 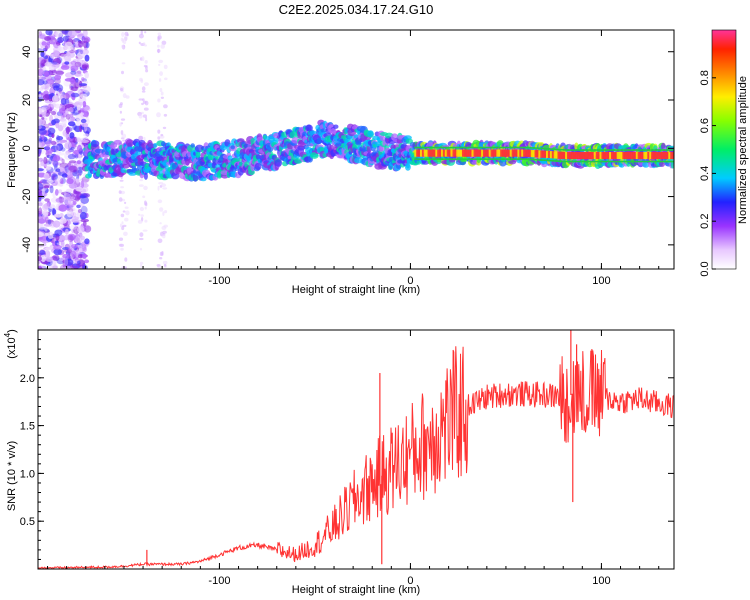 I want to click on snr-scale-label: (x104), so click(x=10, y=344).